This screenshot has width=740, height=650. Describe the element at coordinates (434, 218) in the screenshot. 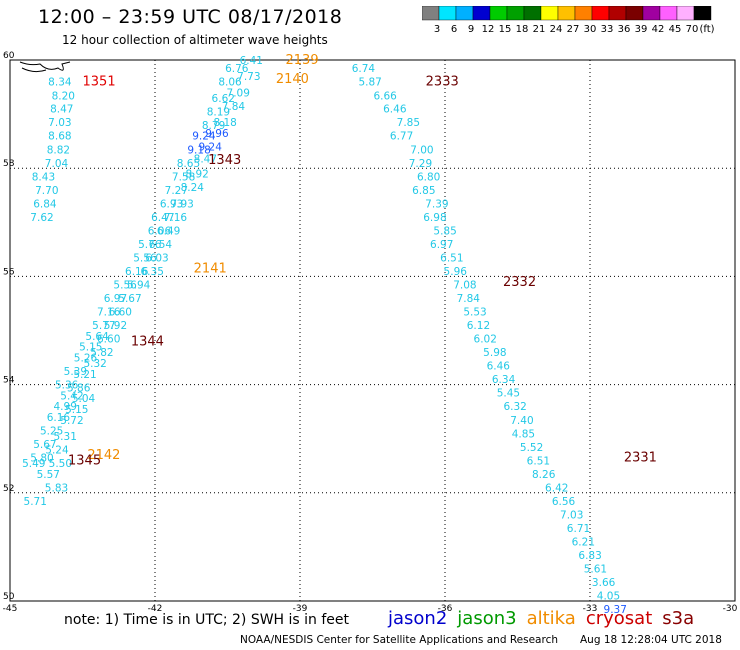

I see `wave-height-value: 6.98` at that location.